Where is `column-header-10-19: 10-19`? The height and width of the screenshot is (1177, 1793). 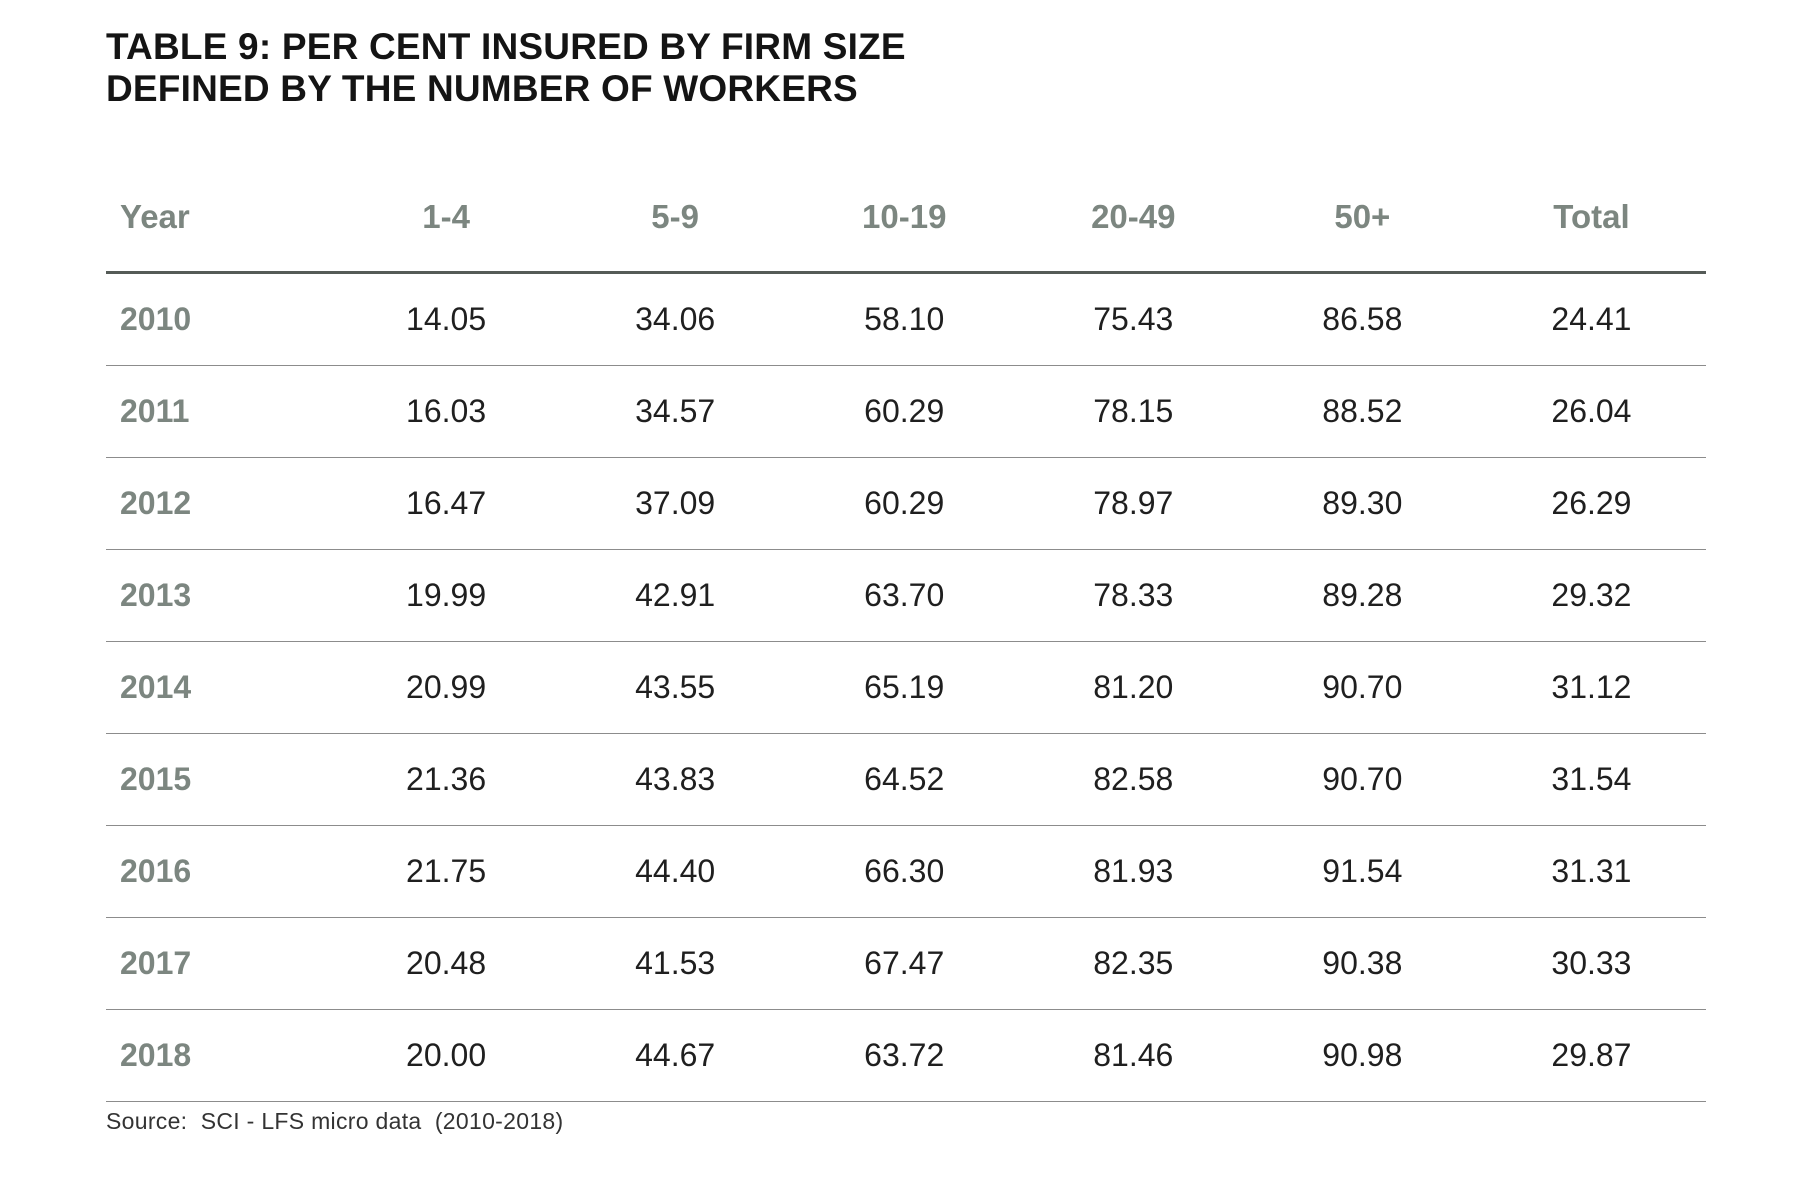 column-header-10-19: 10-19 is located at coordinates (904, 218).